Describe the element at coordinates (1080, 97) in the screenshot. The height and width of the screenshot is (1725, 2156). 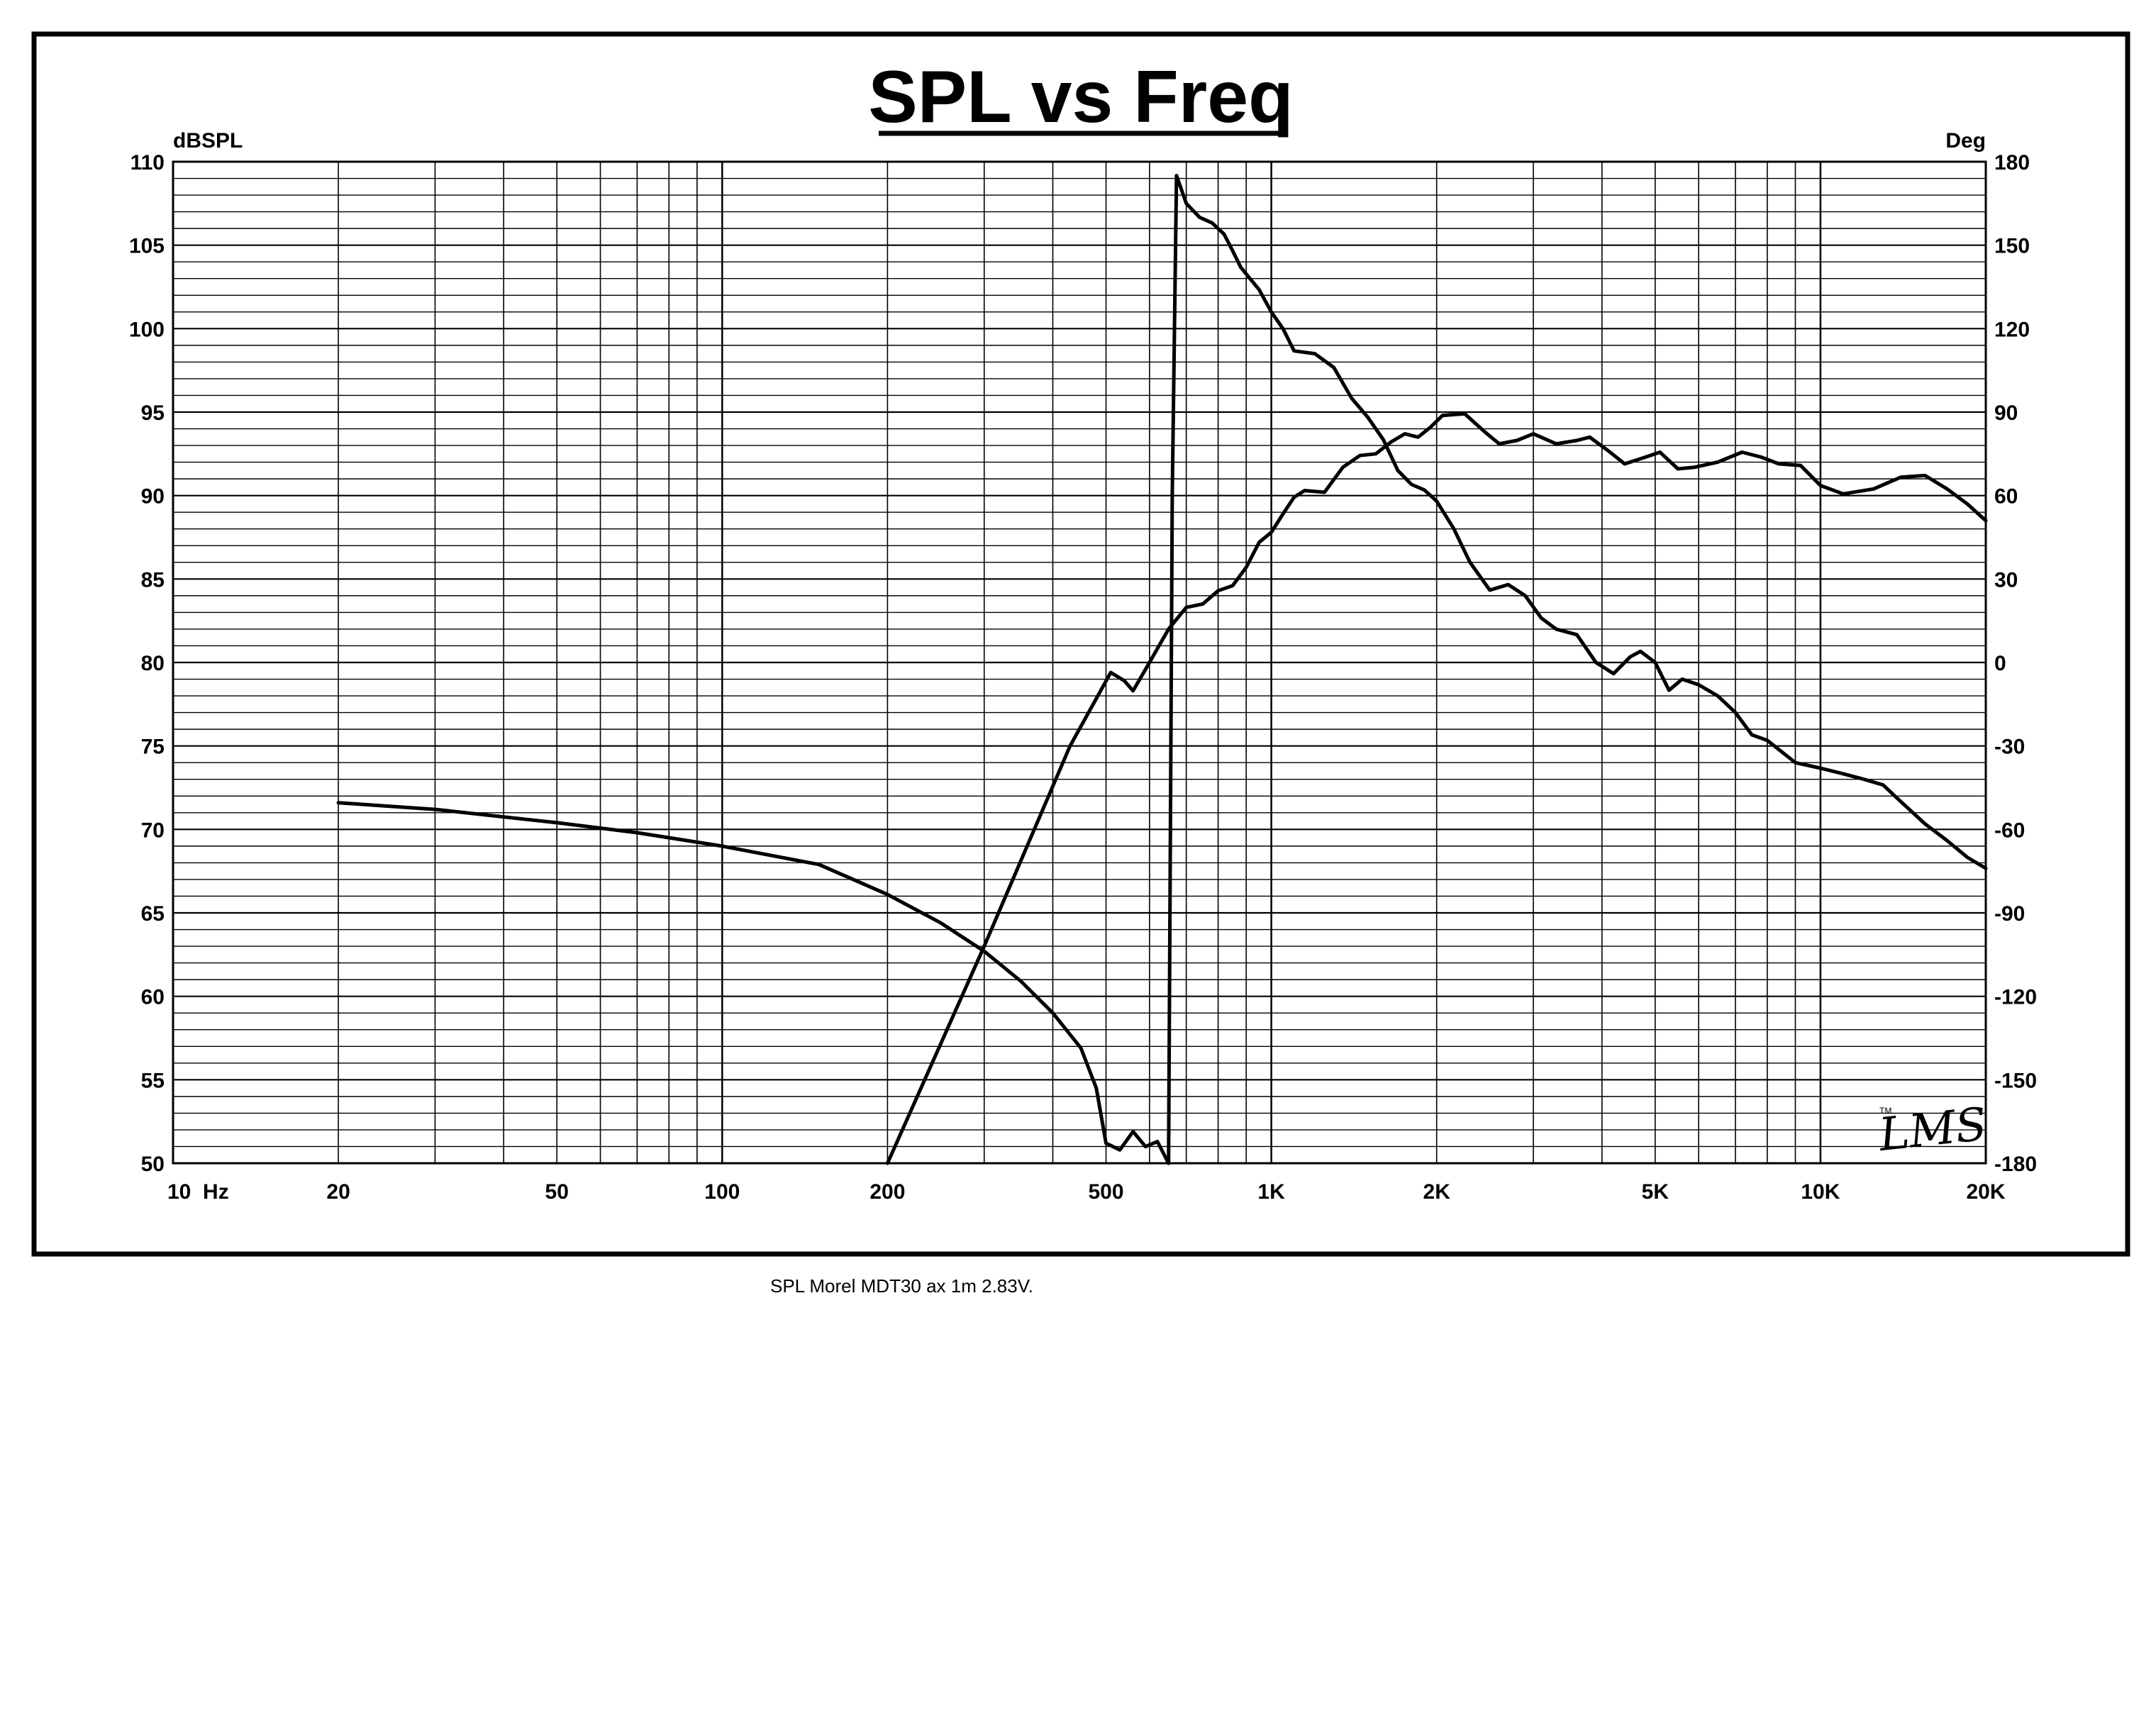
I see `chart-title: SPL vs Freq` at that location.